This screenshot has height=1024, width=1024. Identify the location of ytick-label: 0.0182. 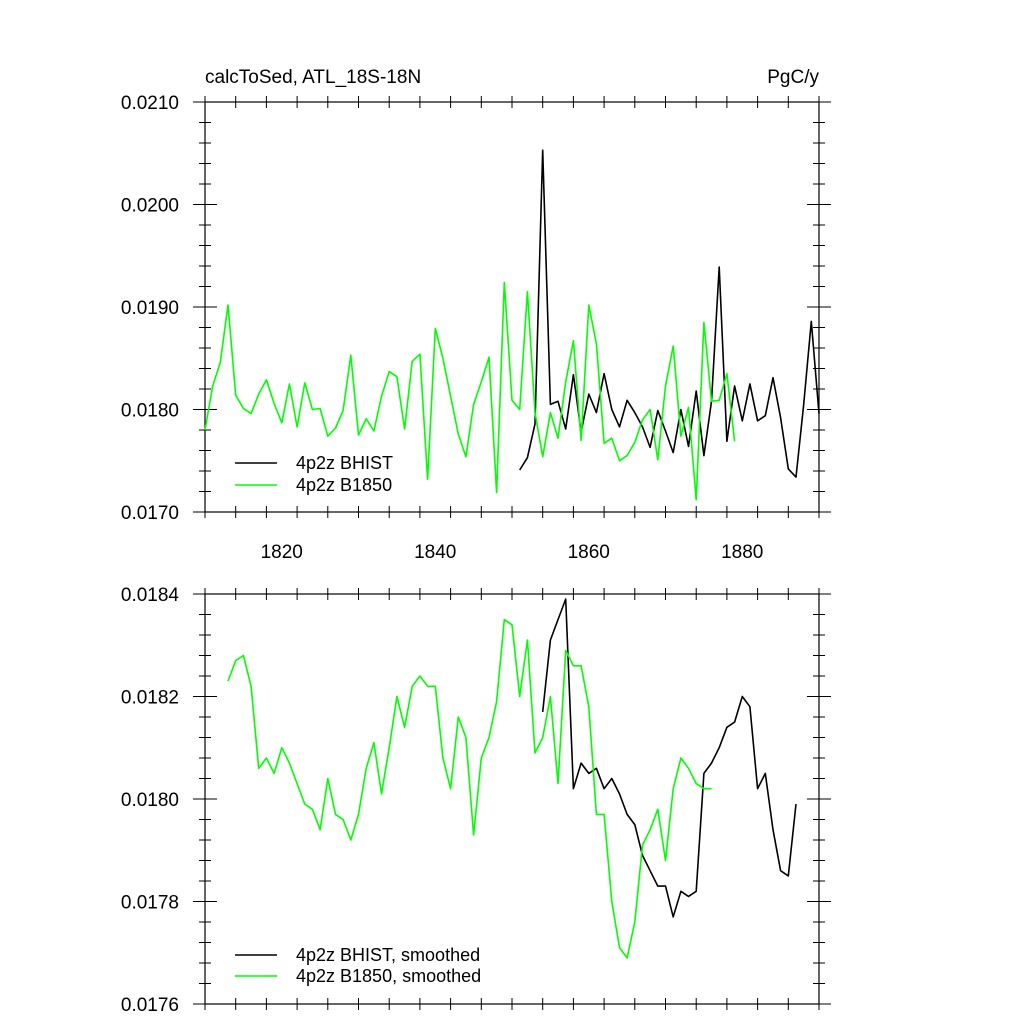
(150, 698).